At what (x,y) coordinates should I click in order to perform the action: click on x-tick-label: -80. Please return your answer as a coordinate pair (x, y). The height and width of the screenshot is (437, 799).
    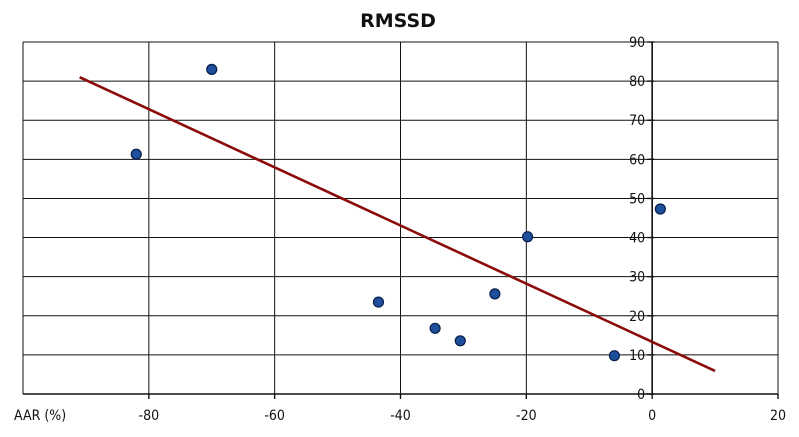
    Looking at the image, I should click on (149, 416).